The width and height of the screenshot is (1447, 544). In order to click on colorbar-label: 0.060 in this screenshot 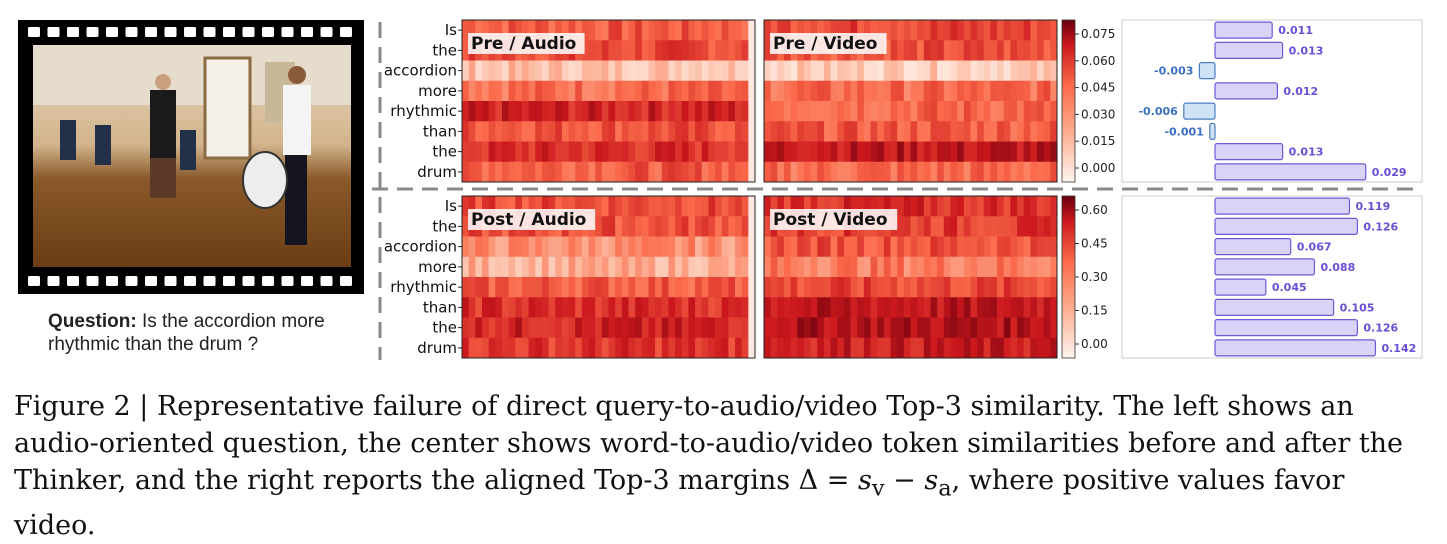, I will do `click(1098, 61)`.